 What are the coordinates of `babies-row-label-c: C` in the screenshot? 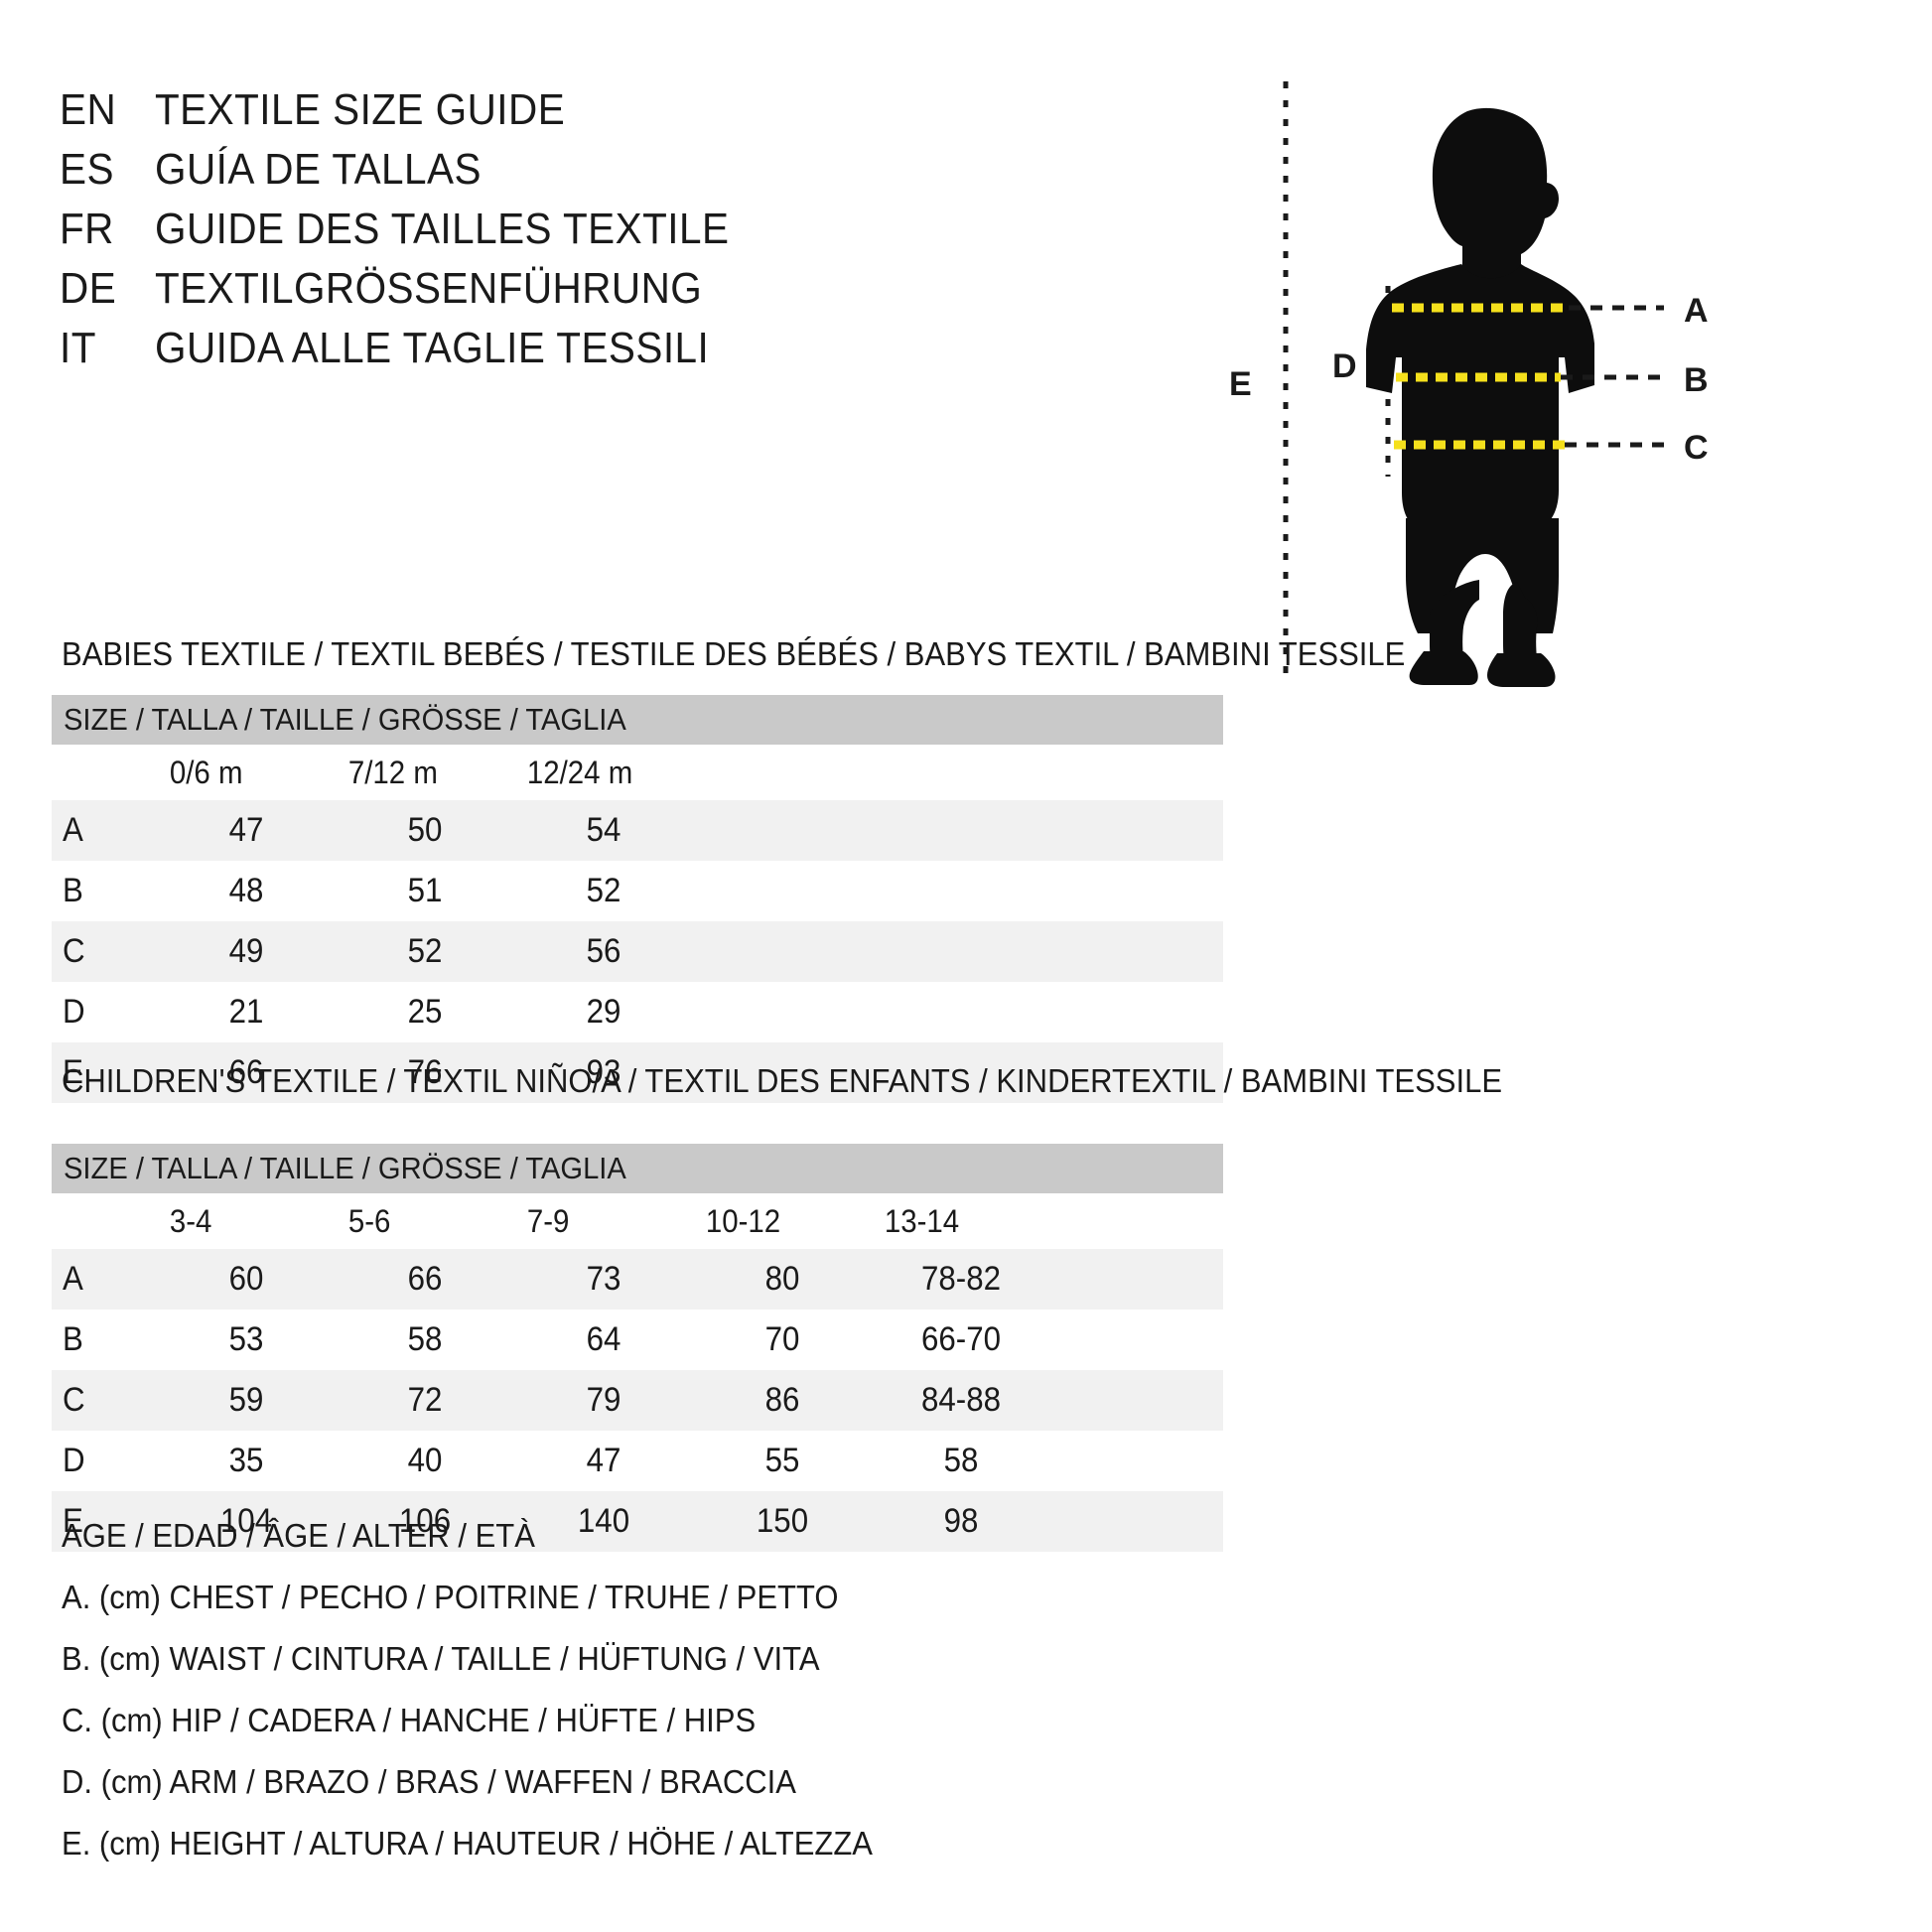 It's located at (74, 951).